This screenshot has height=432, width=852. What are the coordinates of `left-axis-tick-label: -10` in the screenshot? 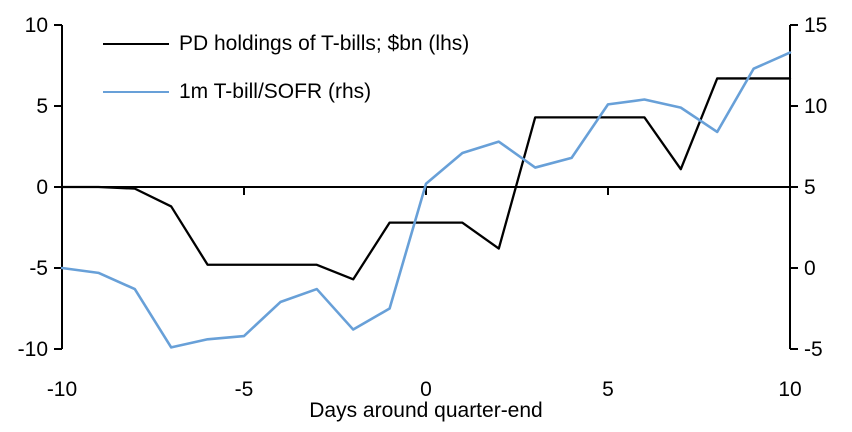 It's located at (33, 349).